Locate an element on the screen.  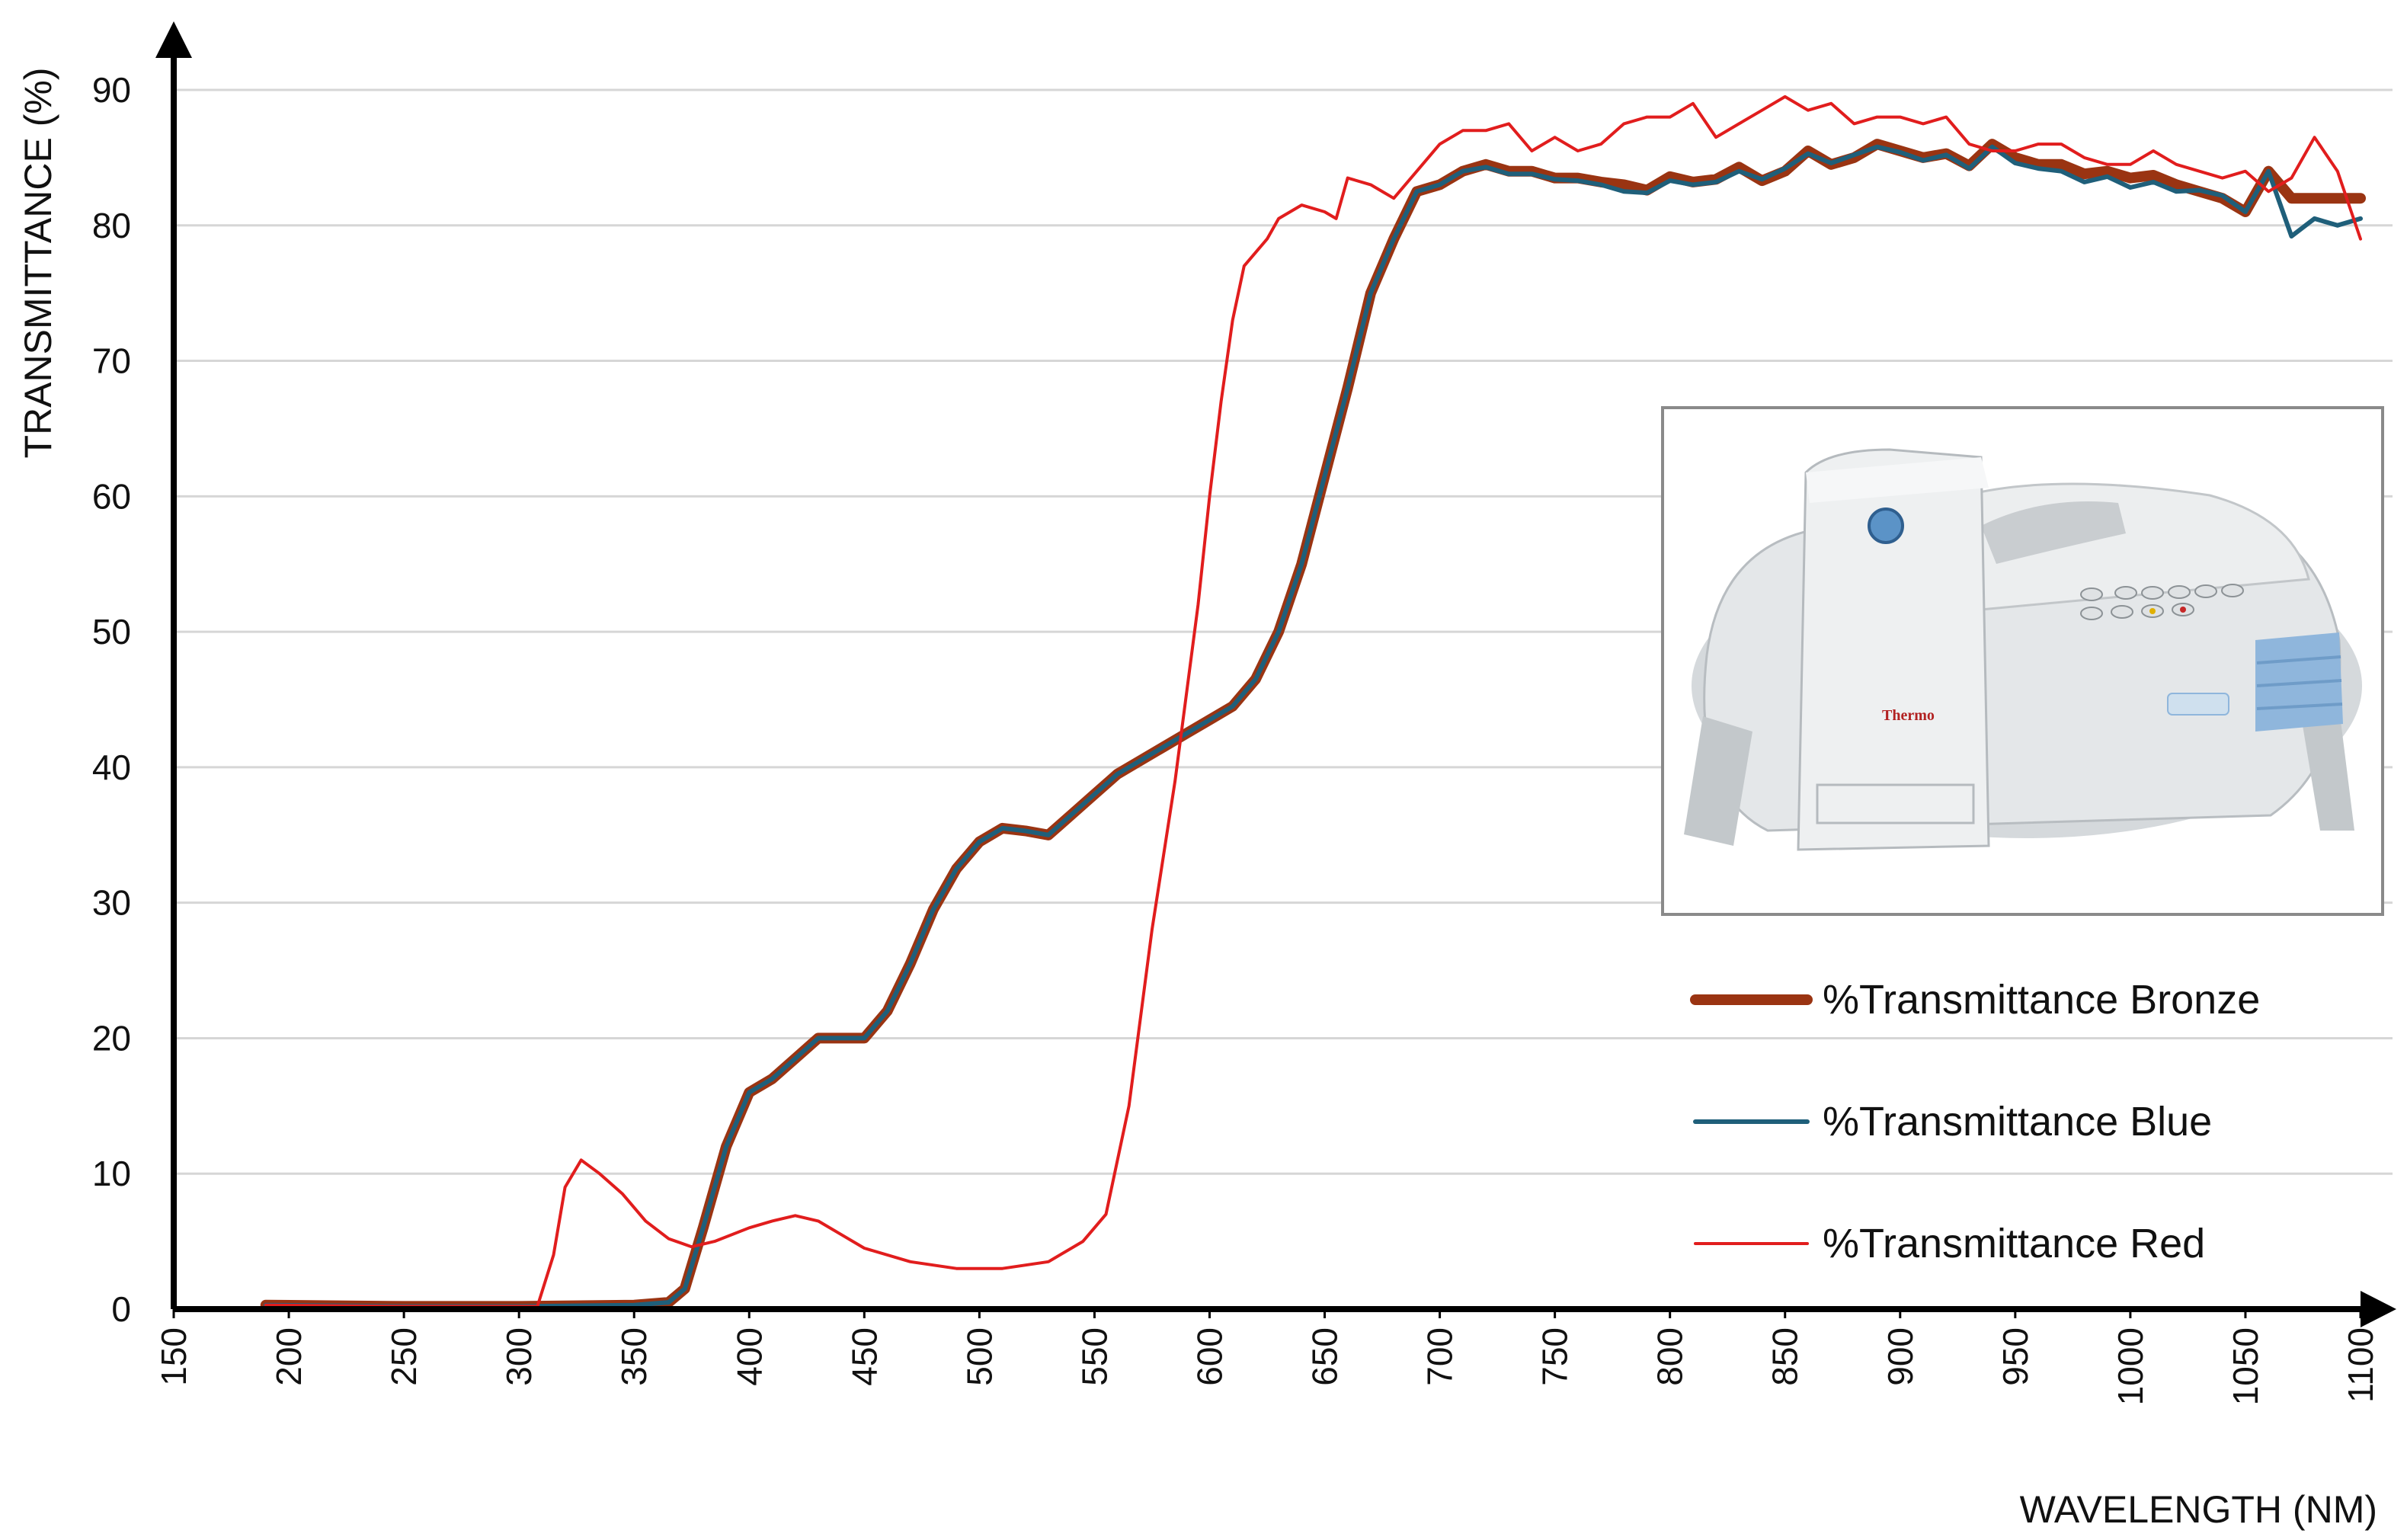
x-tick-label: 950 is located at coordinates (2015, 1356).